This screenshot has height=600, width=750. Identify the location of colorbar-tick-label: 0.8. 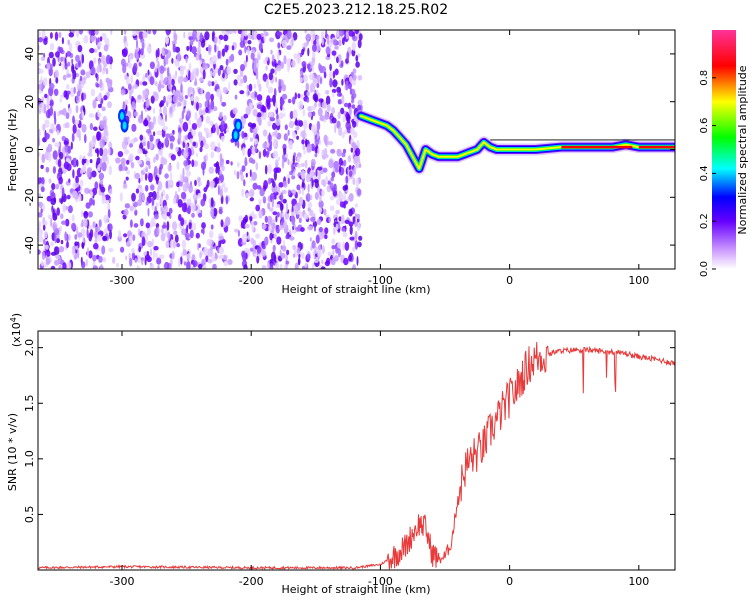
(704, 78).